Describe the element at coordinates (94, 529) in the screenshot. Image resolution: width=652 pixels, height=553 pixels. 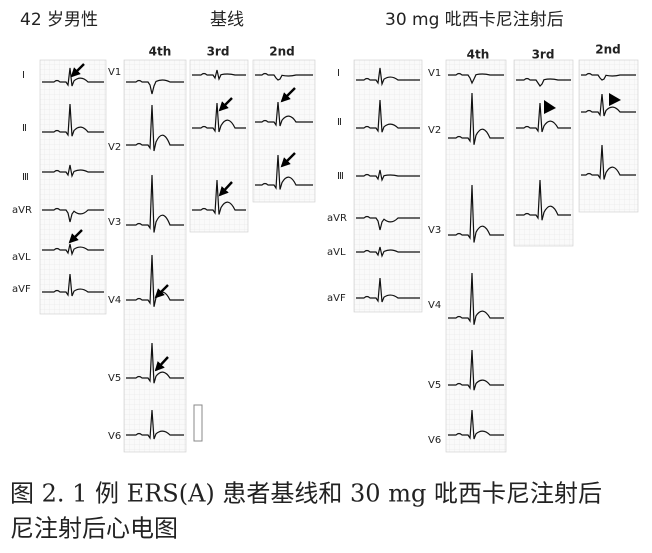
I see `caption: 尼注射后心电图` at that location.